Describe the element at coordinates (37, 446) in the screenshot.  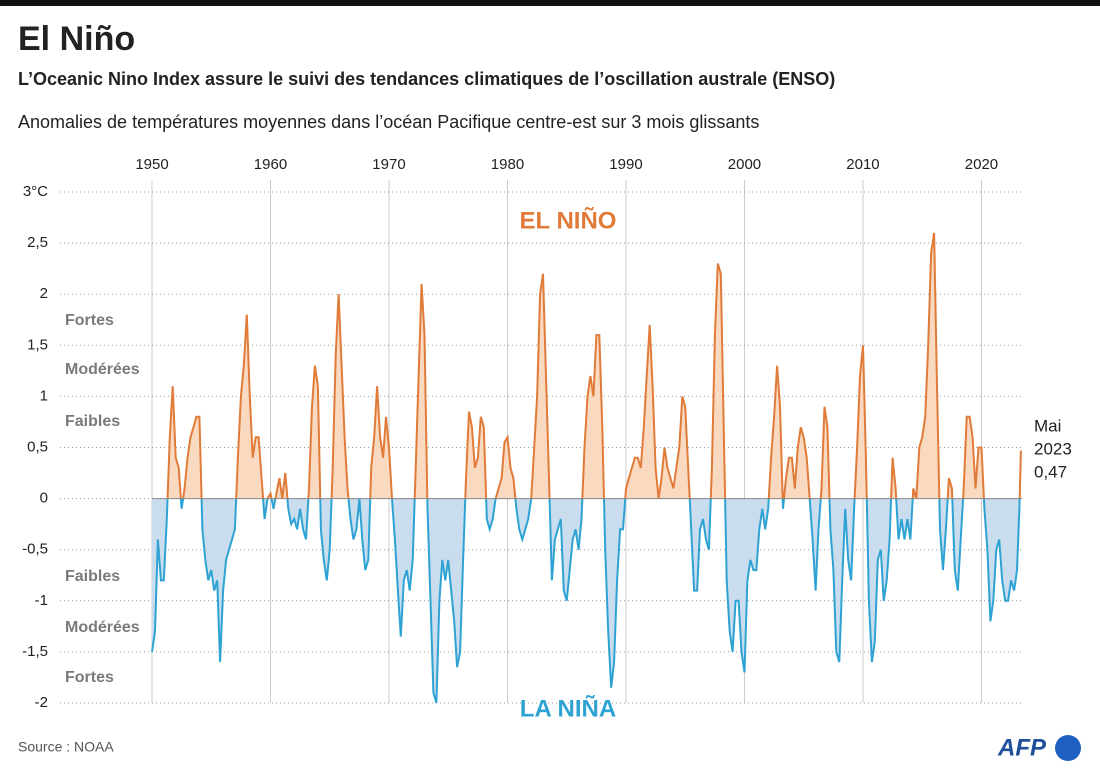
I see `y-tick-label: 0,5` at that location.